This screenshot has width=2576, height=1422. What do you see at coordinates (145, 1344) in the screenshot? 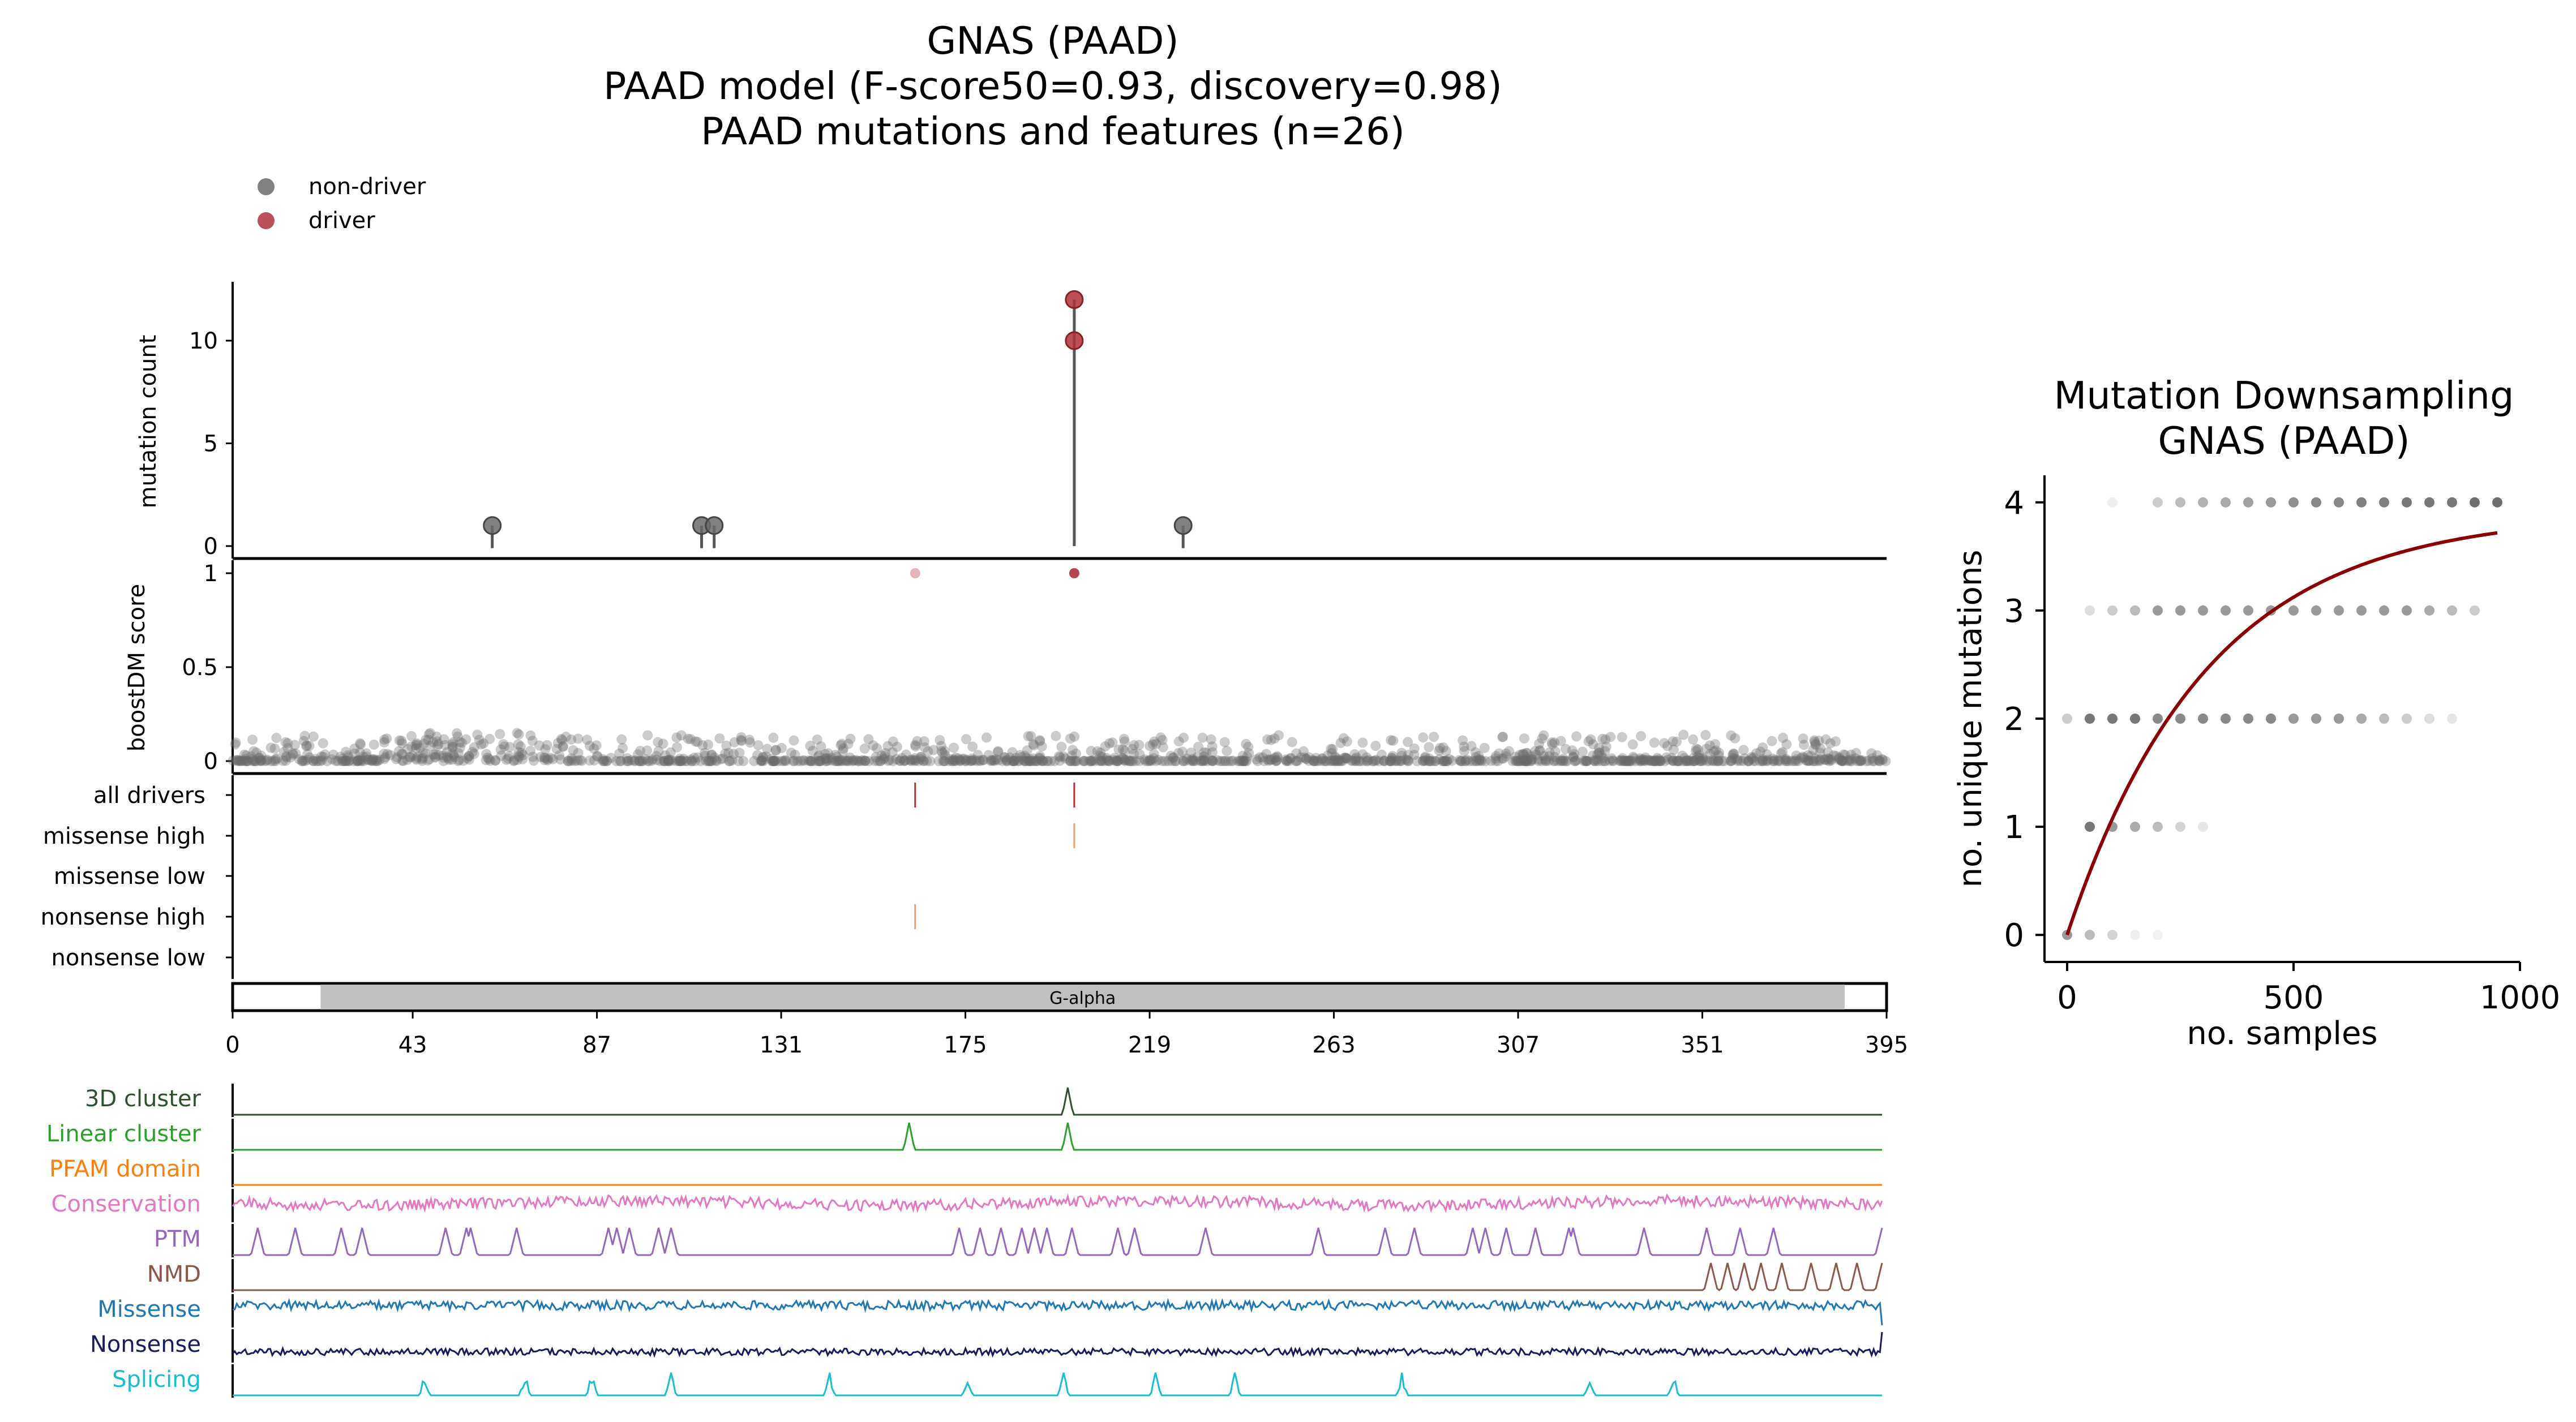
I see `feature-label: Nonsense` at bounding box center [145, 1344].